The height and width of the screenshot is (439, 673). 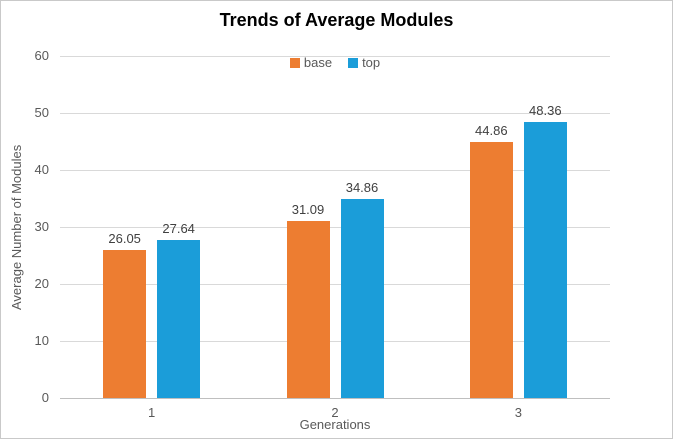 What do you see at coordinates (41, 226) in the screenshot?
I see `y-tick-label-30: 30` at bounding box center [41, 226].